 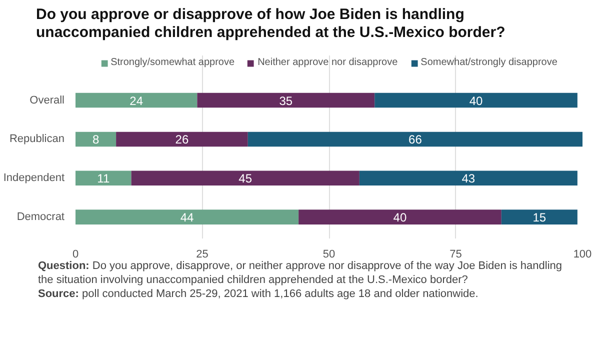 What do you see at coordinates (40, 217) in the screenshot?
I see `y-tick-label: Democrat` at bounding box center [40, 217].